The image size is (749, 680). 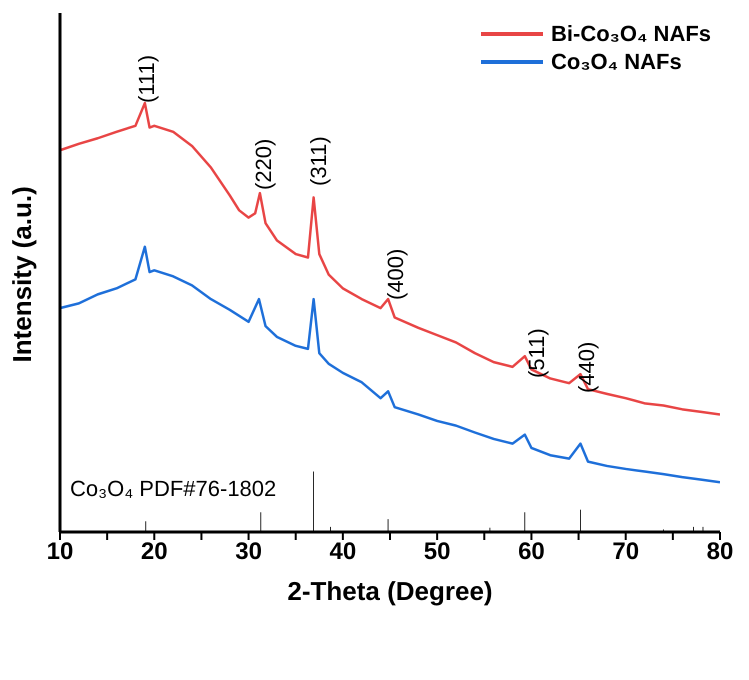 I want to click on annotation: (440), so click(x=586, y=367).